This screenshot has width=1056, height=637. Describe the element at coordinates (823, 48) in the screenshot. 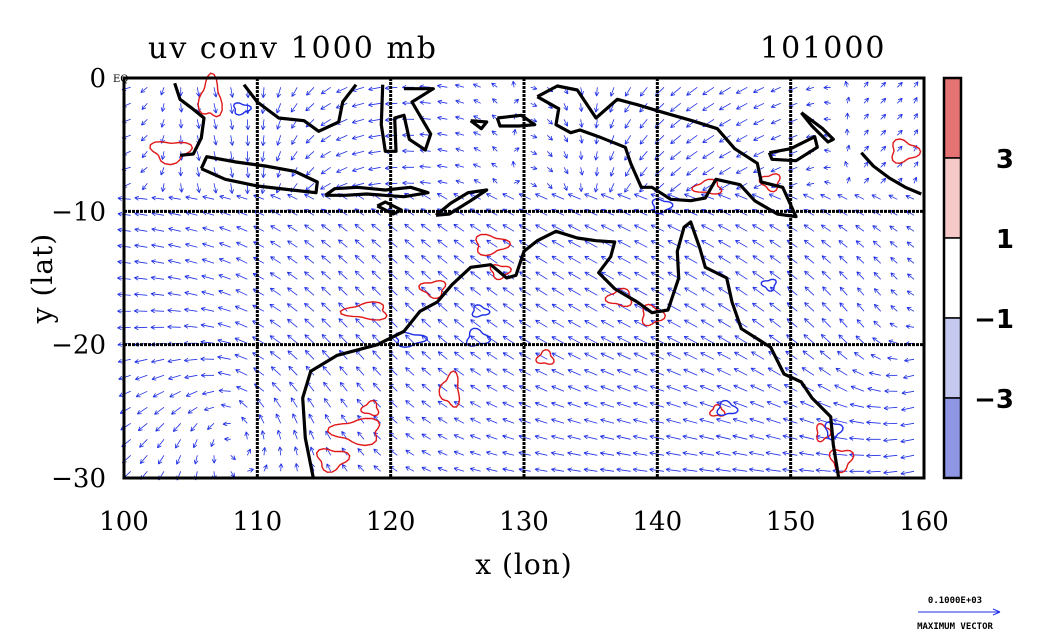

I see `time-label: 101000` at that location.